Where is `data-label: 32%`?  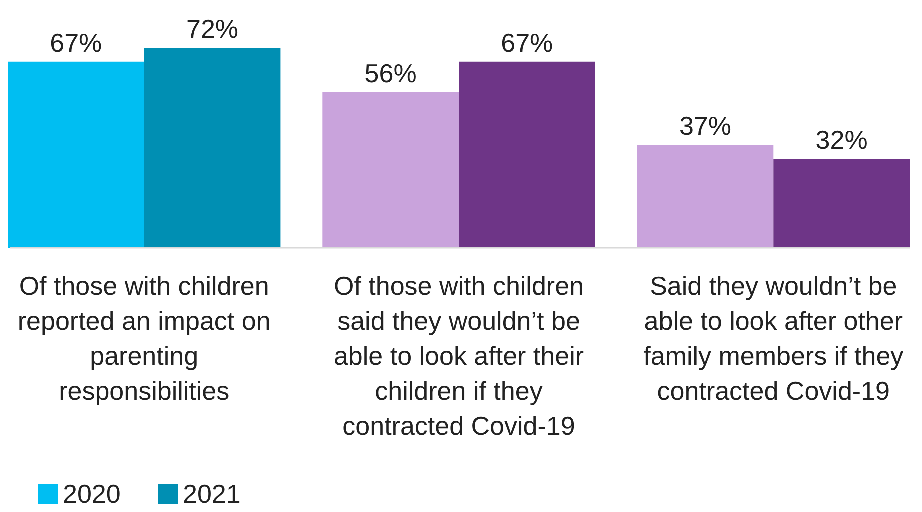
data-label: 32% is located at coordinates (842, 140).